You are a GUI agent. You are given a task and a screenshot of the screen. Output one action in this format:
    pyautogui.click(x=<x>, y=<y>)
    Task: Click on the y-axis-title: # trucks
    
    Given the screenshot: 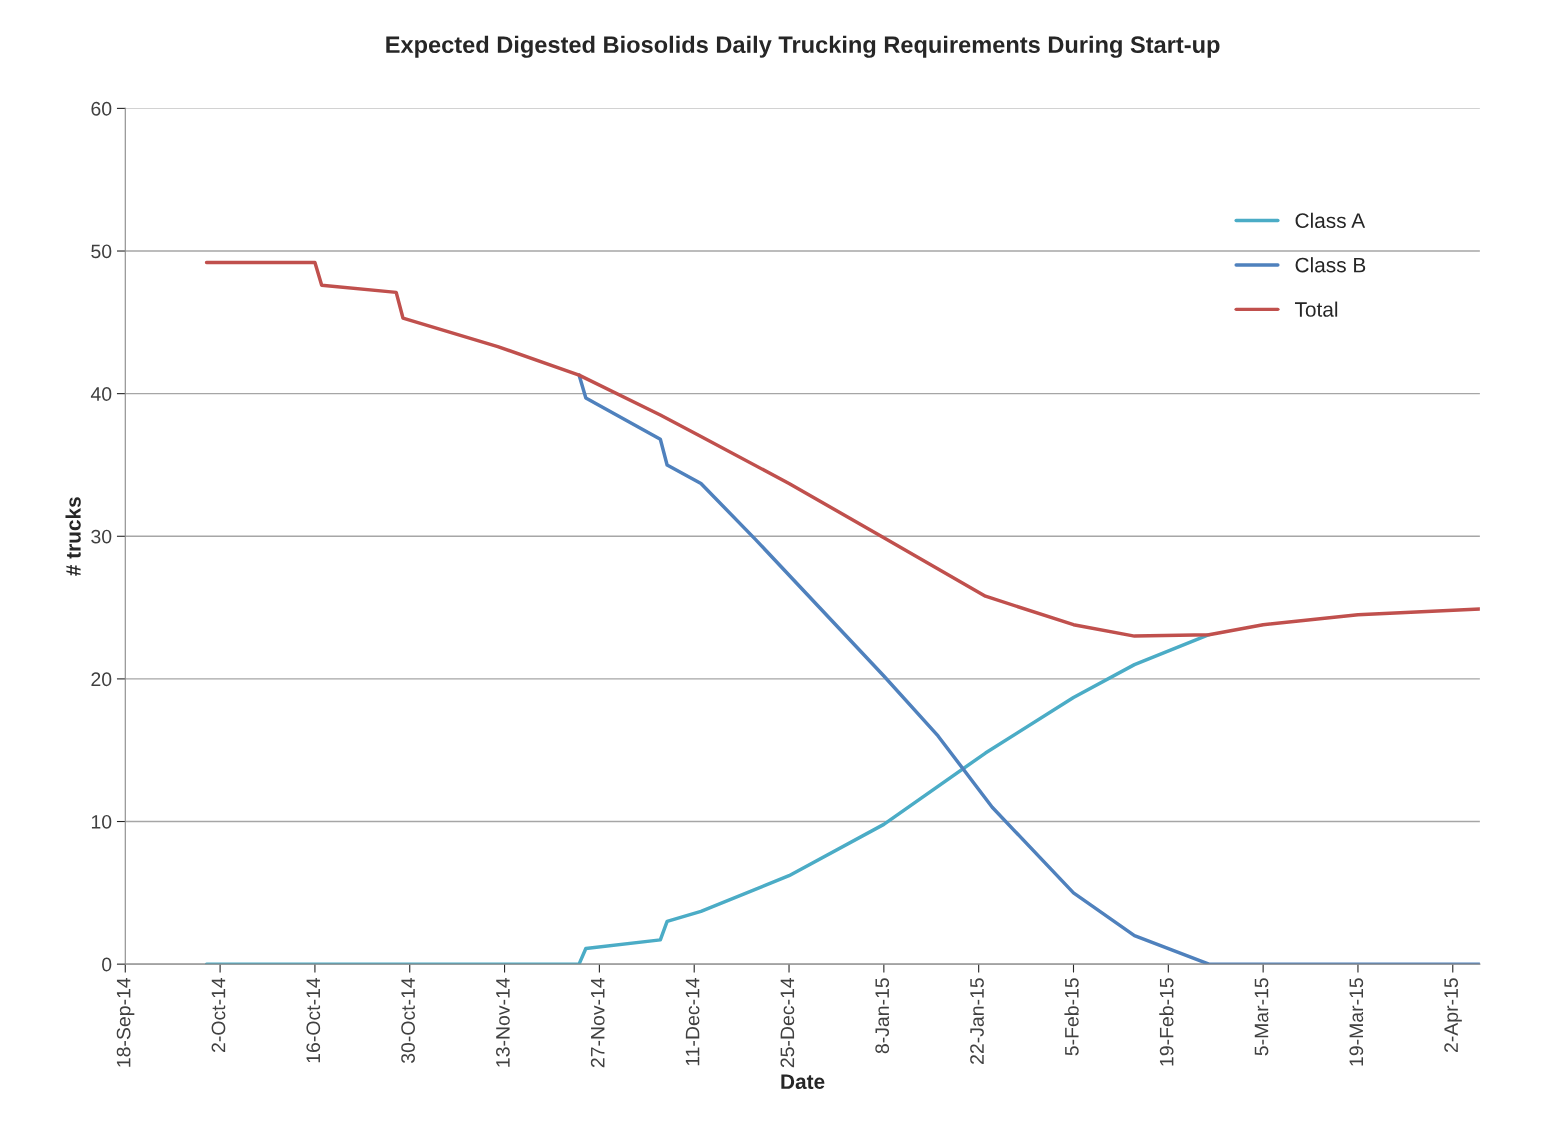 What is the action you would take?
    pyautogui.click(x=73, y=536)
    